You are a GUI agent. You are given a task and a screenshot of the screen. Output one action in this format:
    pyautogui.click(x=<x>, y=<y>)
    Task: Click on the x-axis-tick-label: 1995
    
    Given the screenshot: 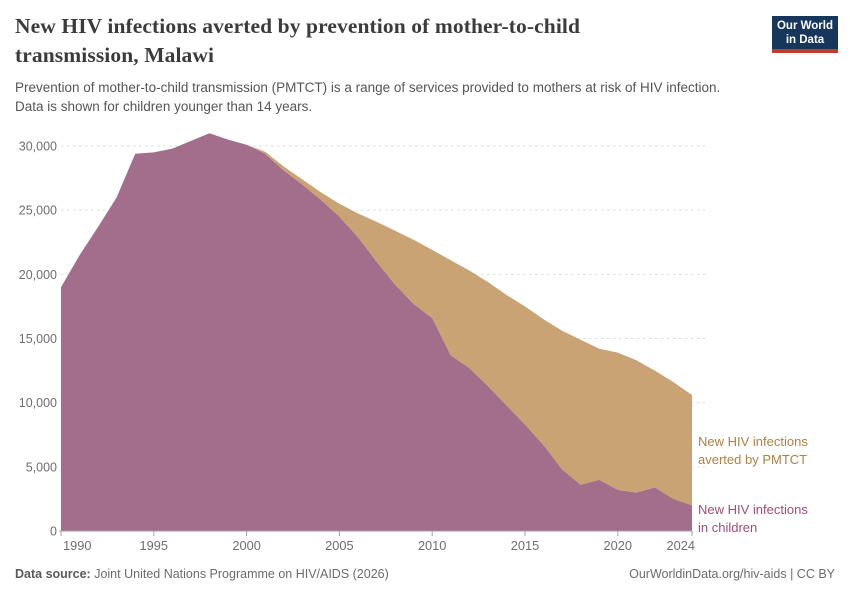 What is the action you would take?
    pyautogui.click(x=154, y=545)
    